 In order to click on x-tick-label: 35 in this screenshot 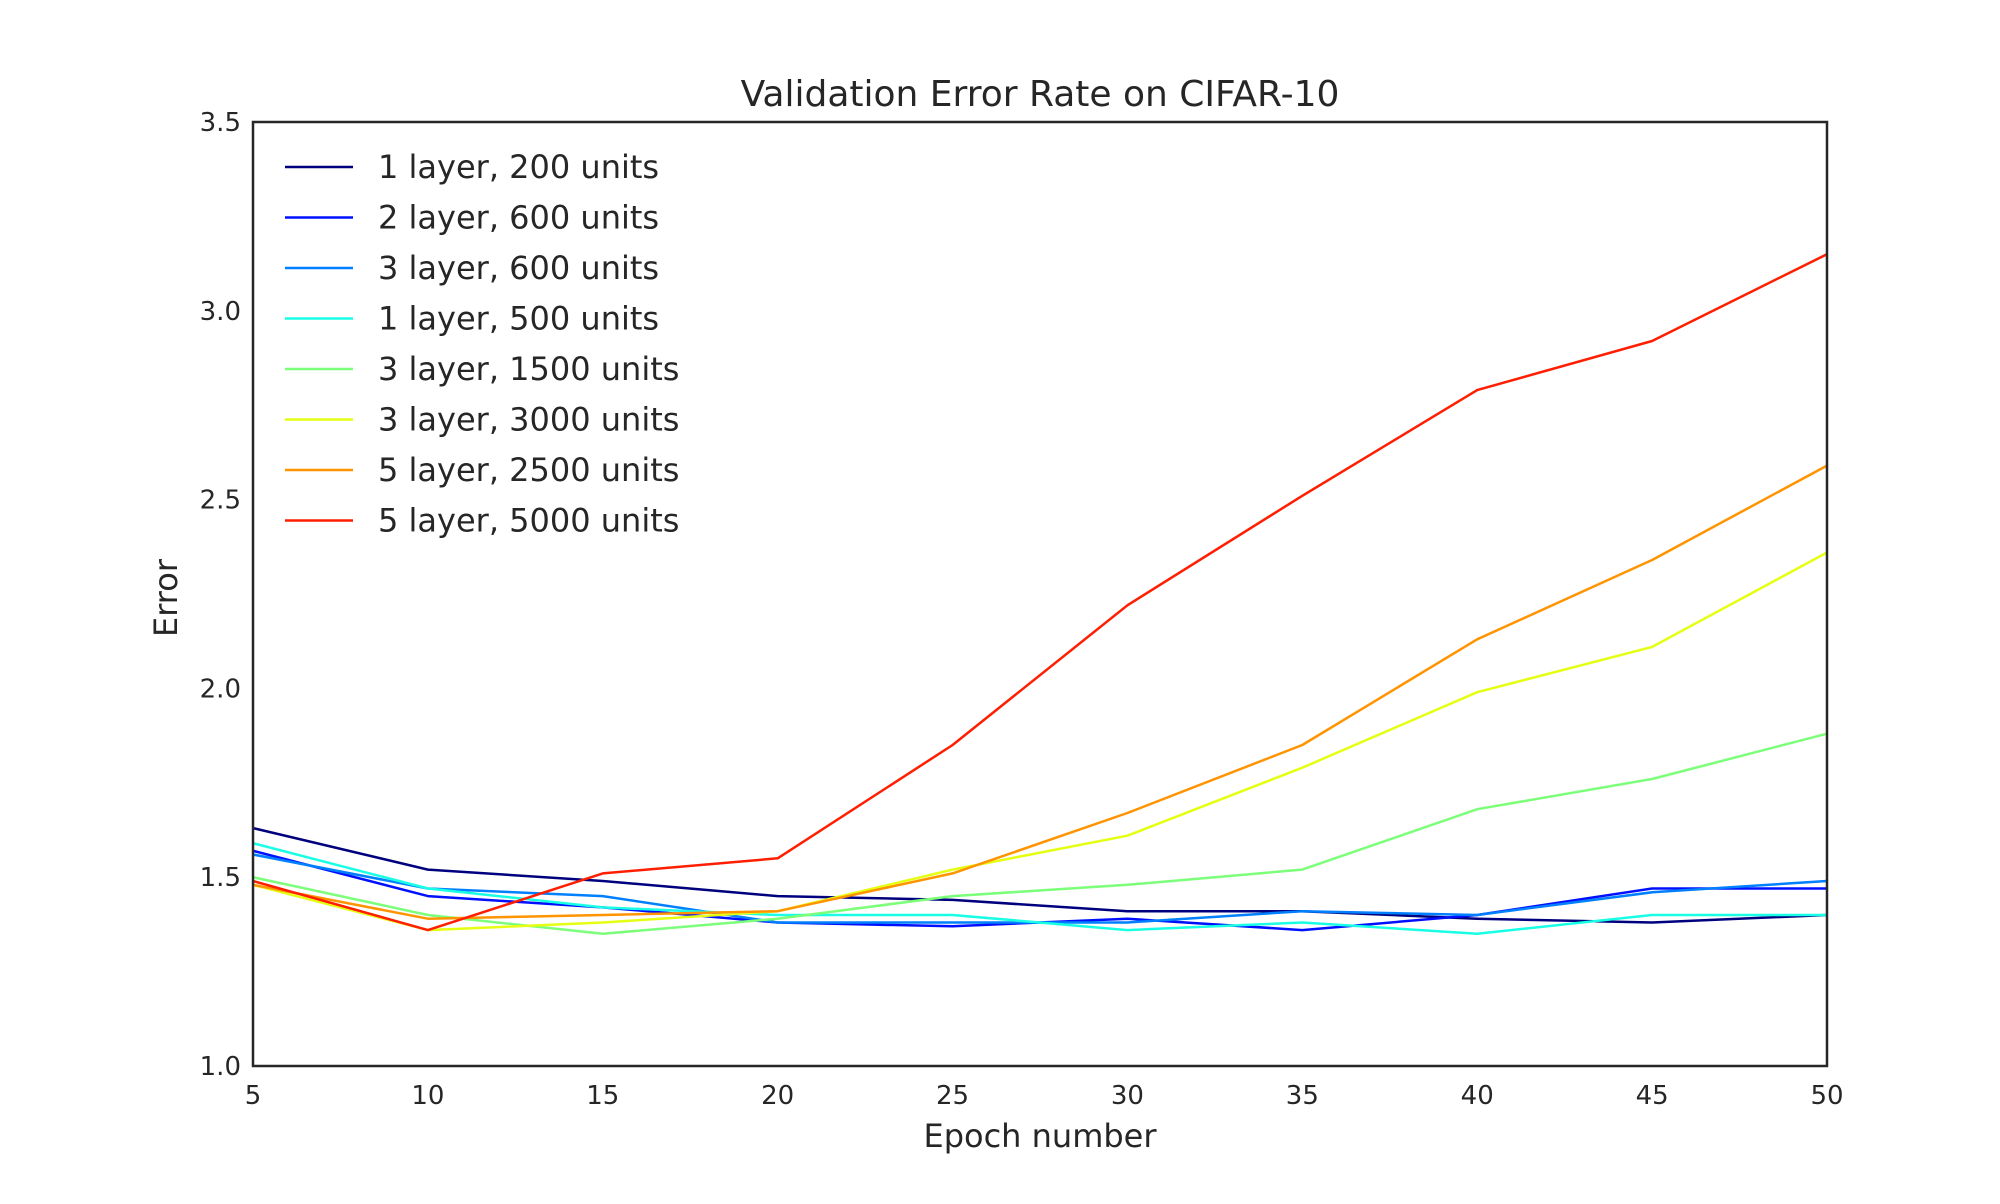, I will do `click(1302, 1096)`.